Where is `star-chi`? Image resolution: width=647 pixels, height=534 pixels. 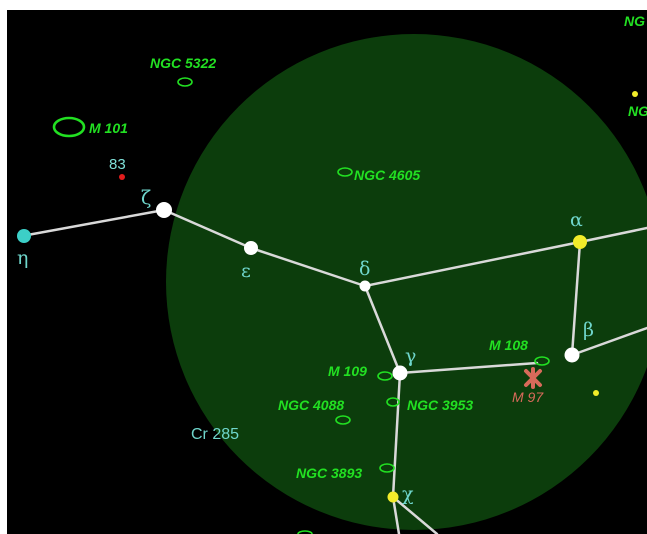
star-chi is located at coordinates (393, 497).